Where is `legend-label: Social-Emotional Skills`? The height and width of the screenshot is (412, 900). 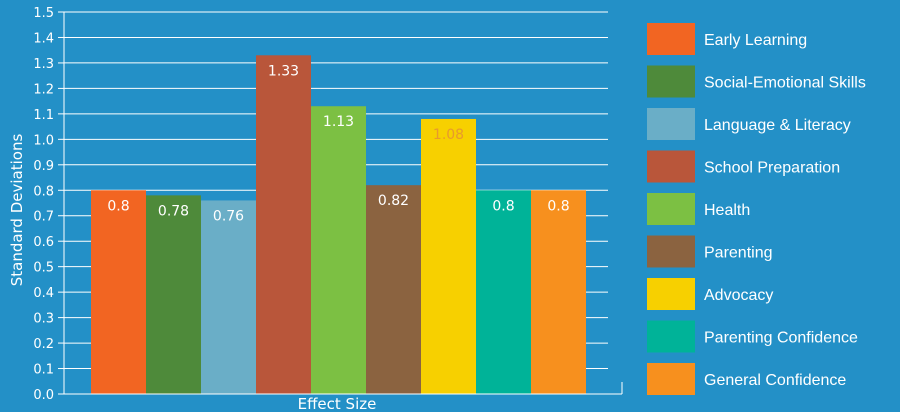
legend-label: Social-Emotional Skills is located at coordinates (785, 83).